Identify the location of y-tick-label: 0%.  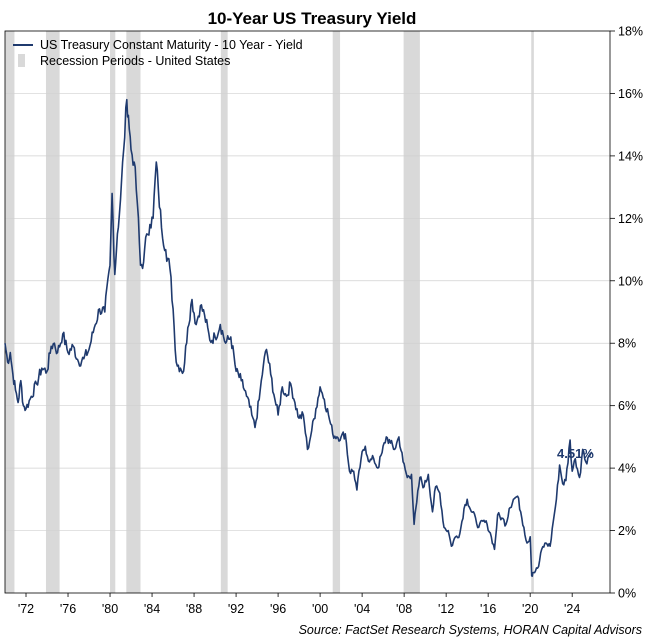
(627, 594).